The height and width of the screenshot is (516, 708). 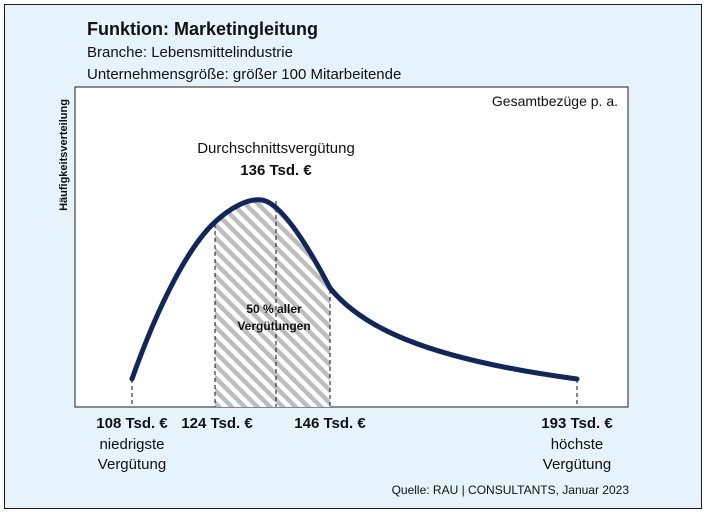 What do you see at coordinates (273, 326) in the screenshot?
I see `iqr-label-line2: Vergütungen` at bounding box center [273, 326].